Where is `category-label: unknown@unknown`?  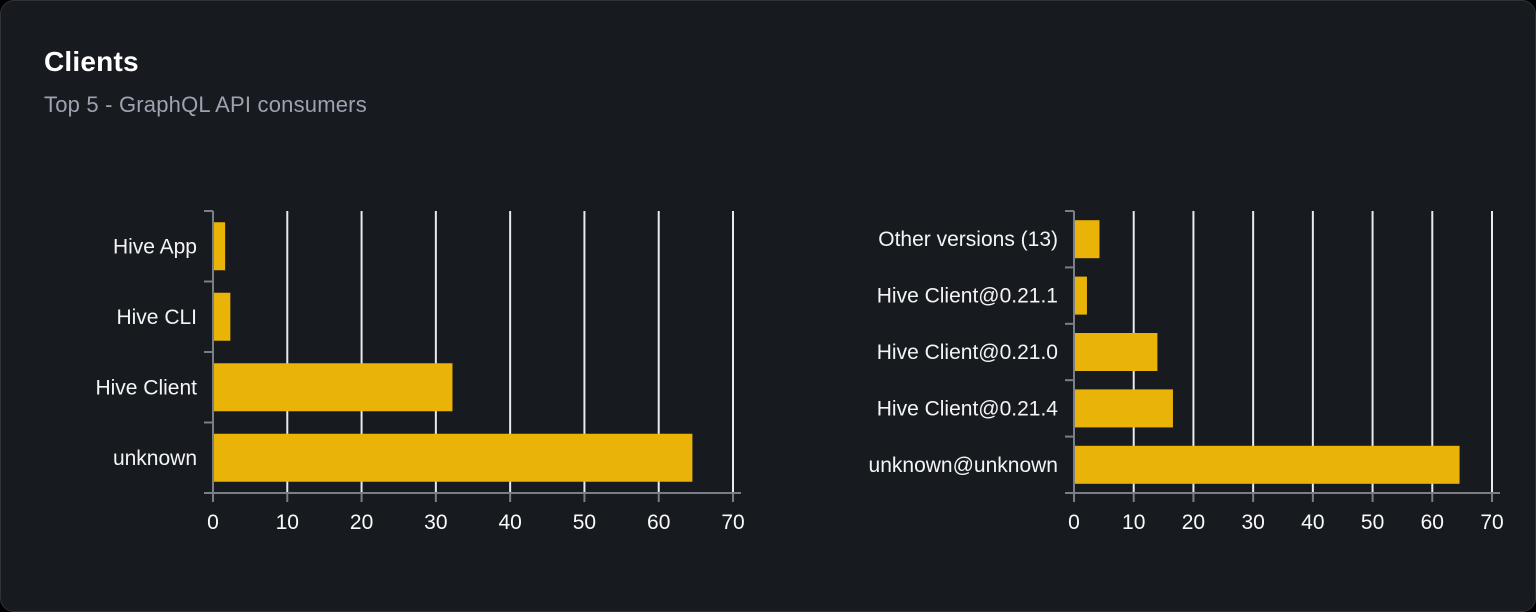 category-label: unknown@unknown is located at coordinates (963, 465).